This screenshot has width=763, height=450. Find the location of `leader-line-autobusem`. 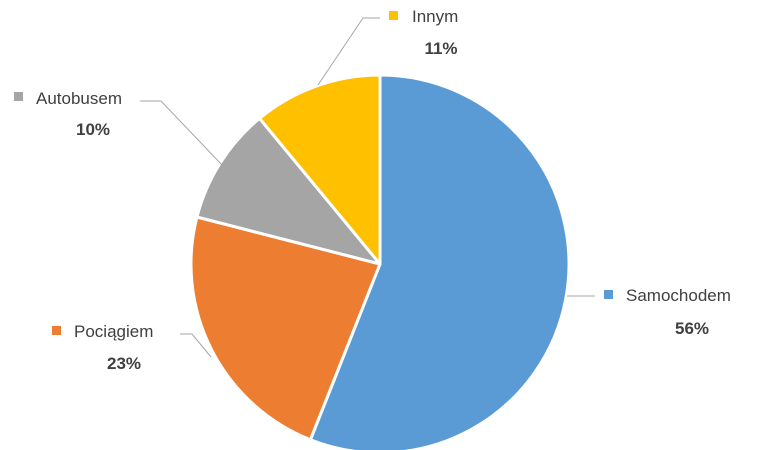

leader-line-autobusem is located at coordinates (181, 133).